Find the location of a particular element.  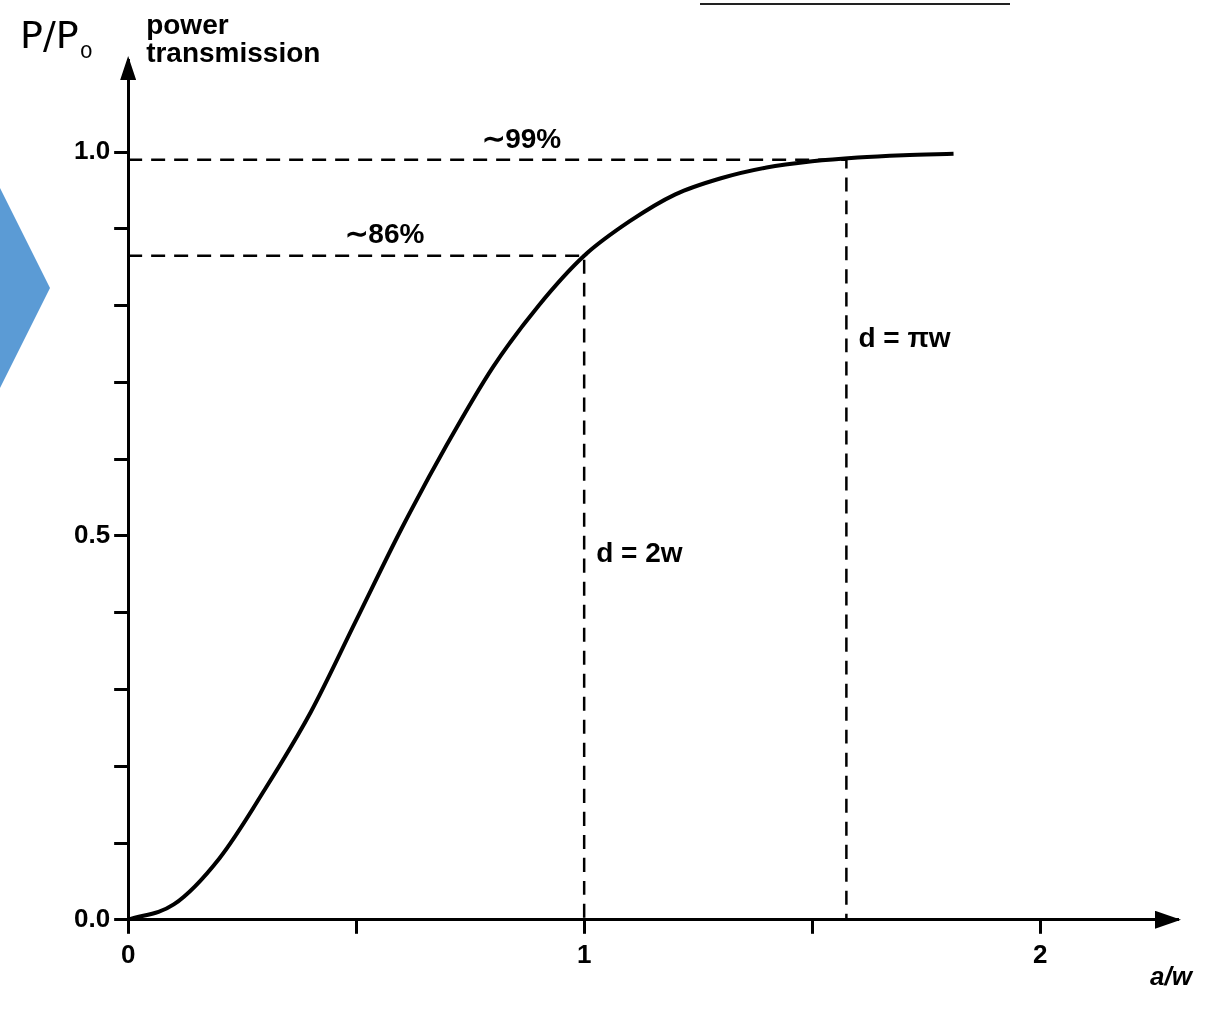

annotation: ∼86% is located at coordinates (385, 234).